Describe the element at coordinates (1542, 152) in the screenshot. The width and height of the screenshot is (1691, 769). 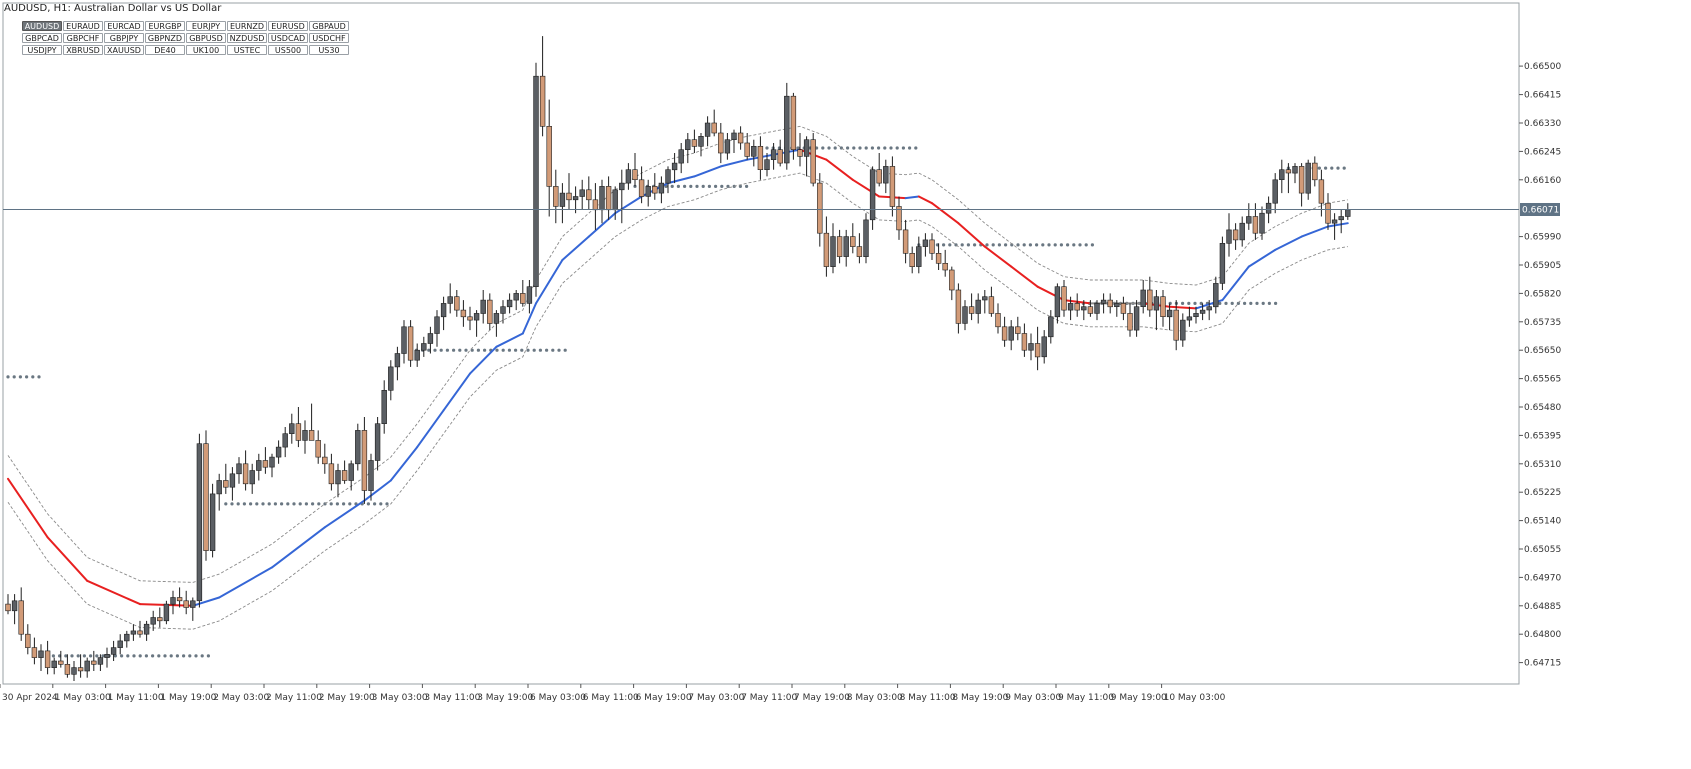
I see `y-tick-label: 0.66245` at that location.